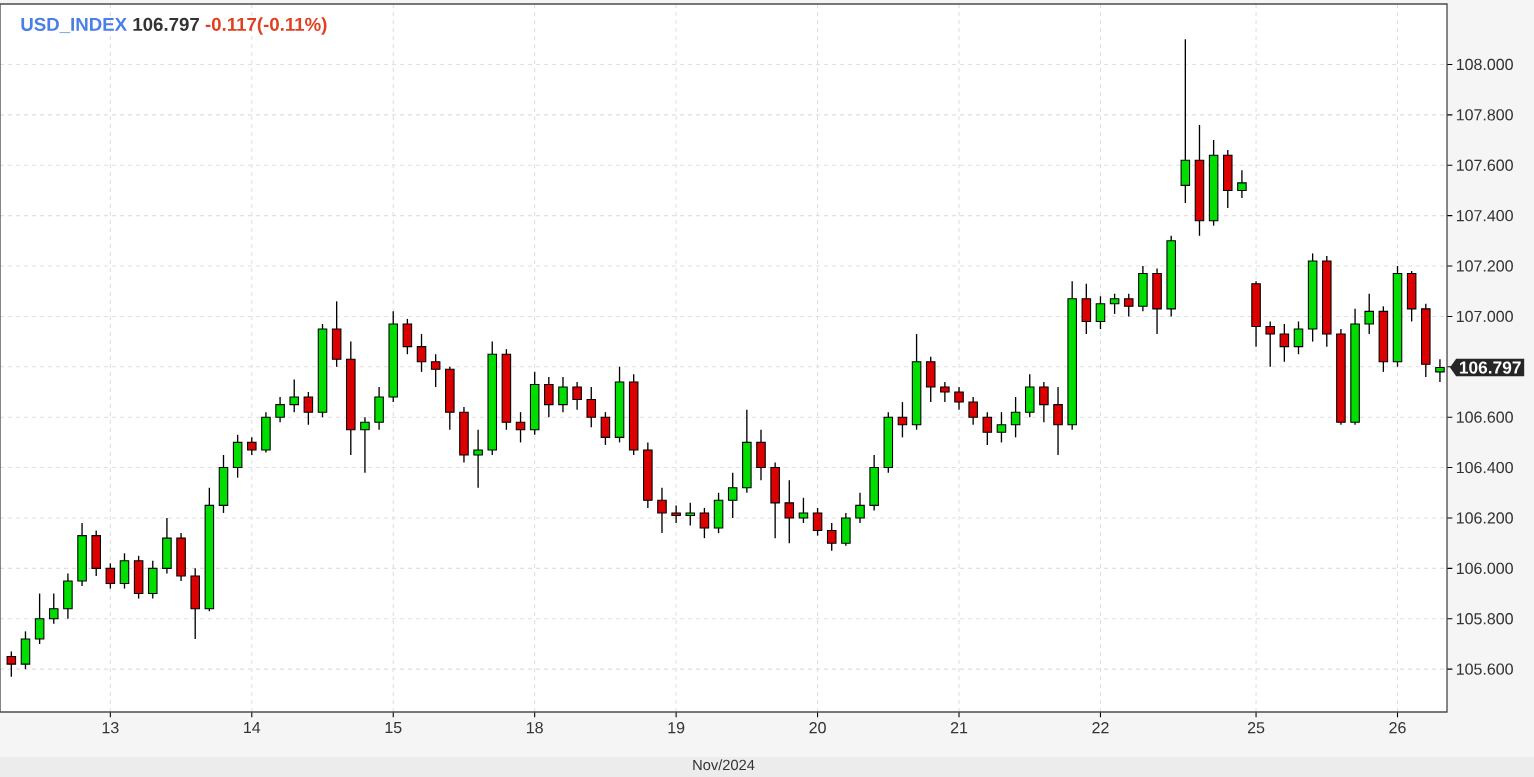  What do you see at coordinates (1397, 728) in the screenshot?
I see `x-tick-label: 26` at bounding box center [1397, 728].